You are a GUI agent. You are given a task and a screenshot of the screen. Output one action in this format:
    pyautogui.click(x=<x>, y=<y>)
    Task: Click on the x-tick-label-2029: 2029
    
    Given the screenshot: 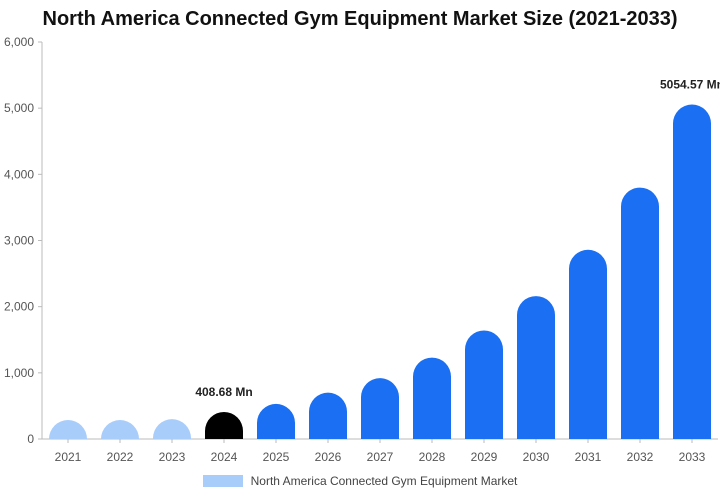 What is the action you would take?
    pyautogui.click(x=484, y=457)
    